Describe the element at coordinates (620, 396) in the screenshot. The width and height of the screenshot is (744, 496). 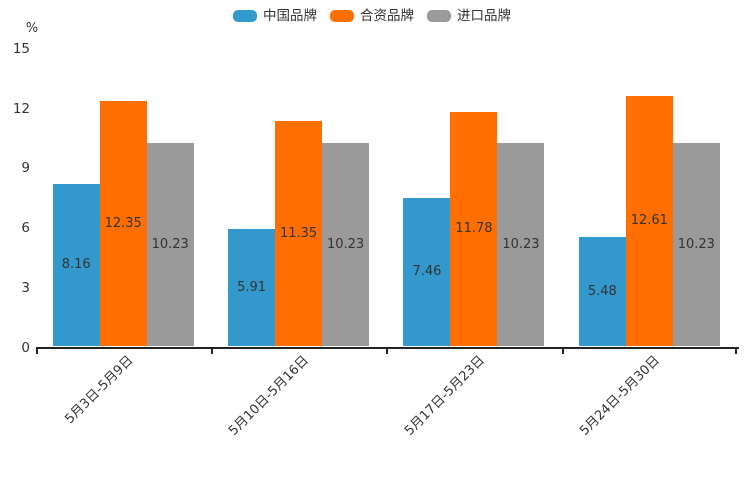
I see `x-axis-category-label: 5月24日-5月30日` at that location.